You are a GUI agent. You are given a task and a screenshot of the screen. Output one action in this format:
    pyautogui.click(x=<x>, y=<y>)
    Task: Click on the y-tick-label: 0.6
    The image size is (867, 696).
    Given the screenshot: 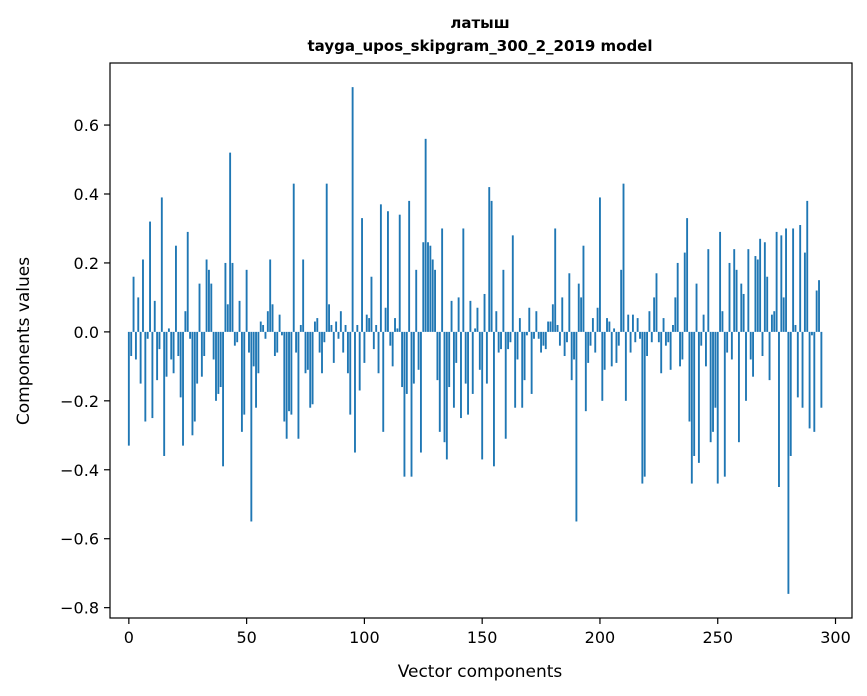 What is the action you would take?
    pyautogui.click(x=86, y=125)
    